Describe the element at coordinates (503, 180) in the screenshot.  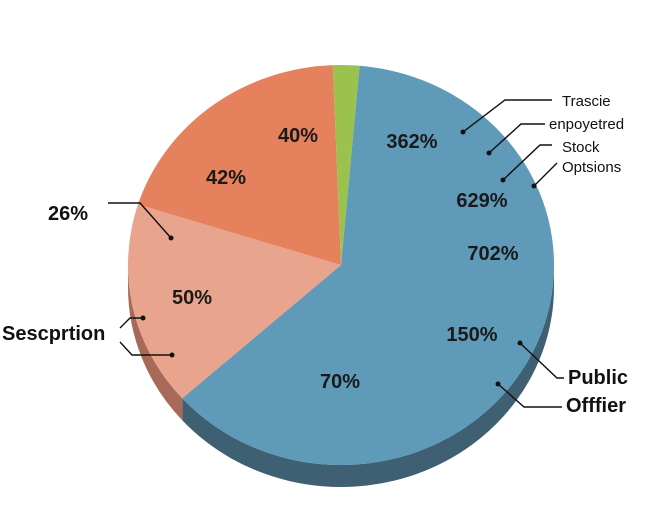
I see `leader-dot-stock` at that location.